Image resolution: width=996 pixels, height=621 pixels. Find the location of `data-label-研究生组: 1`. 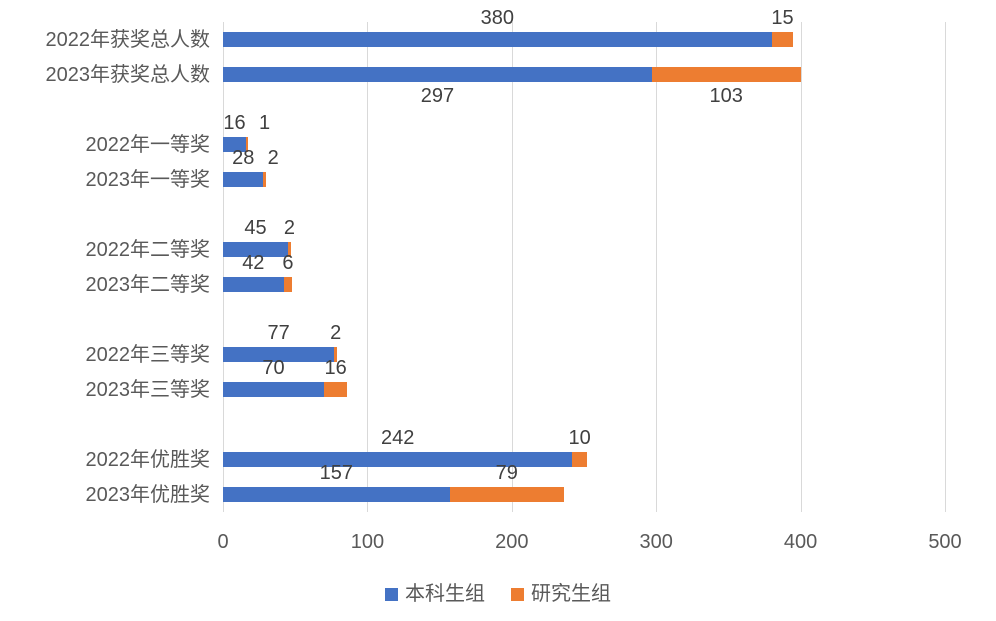

data-label-研究生组: 1 is located at coordinates (264, 123).